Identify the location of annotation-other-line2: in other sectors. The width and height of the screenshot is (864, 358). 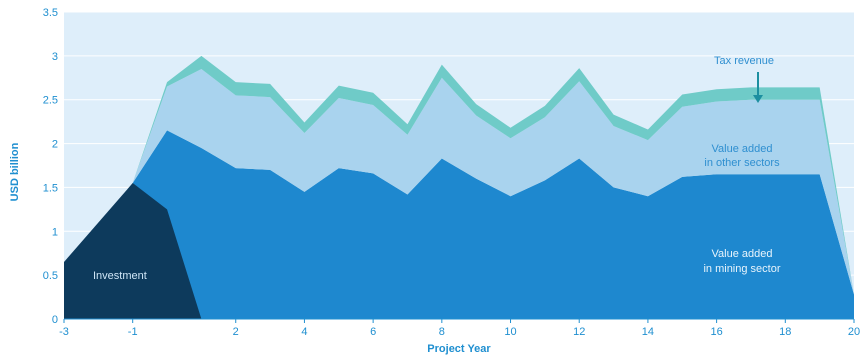
(742, 163).